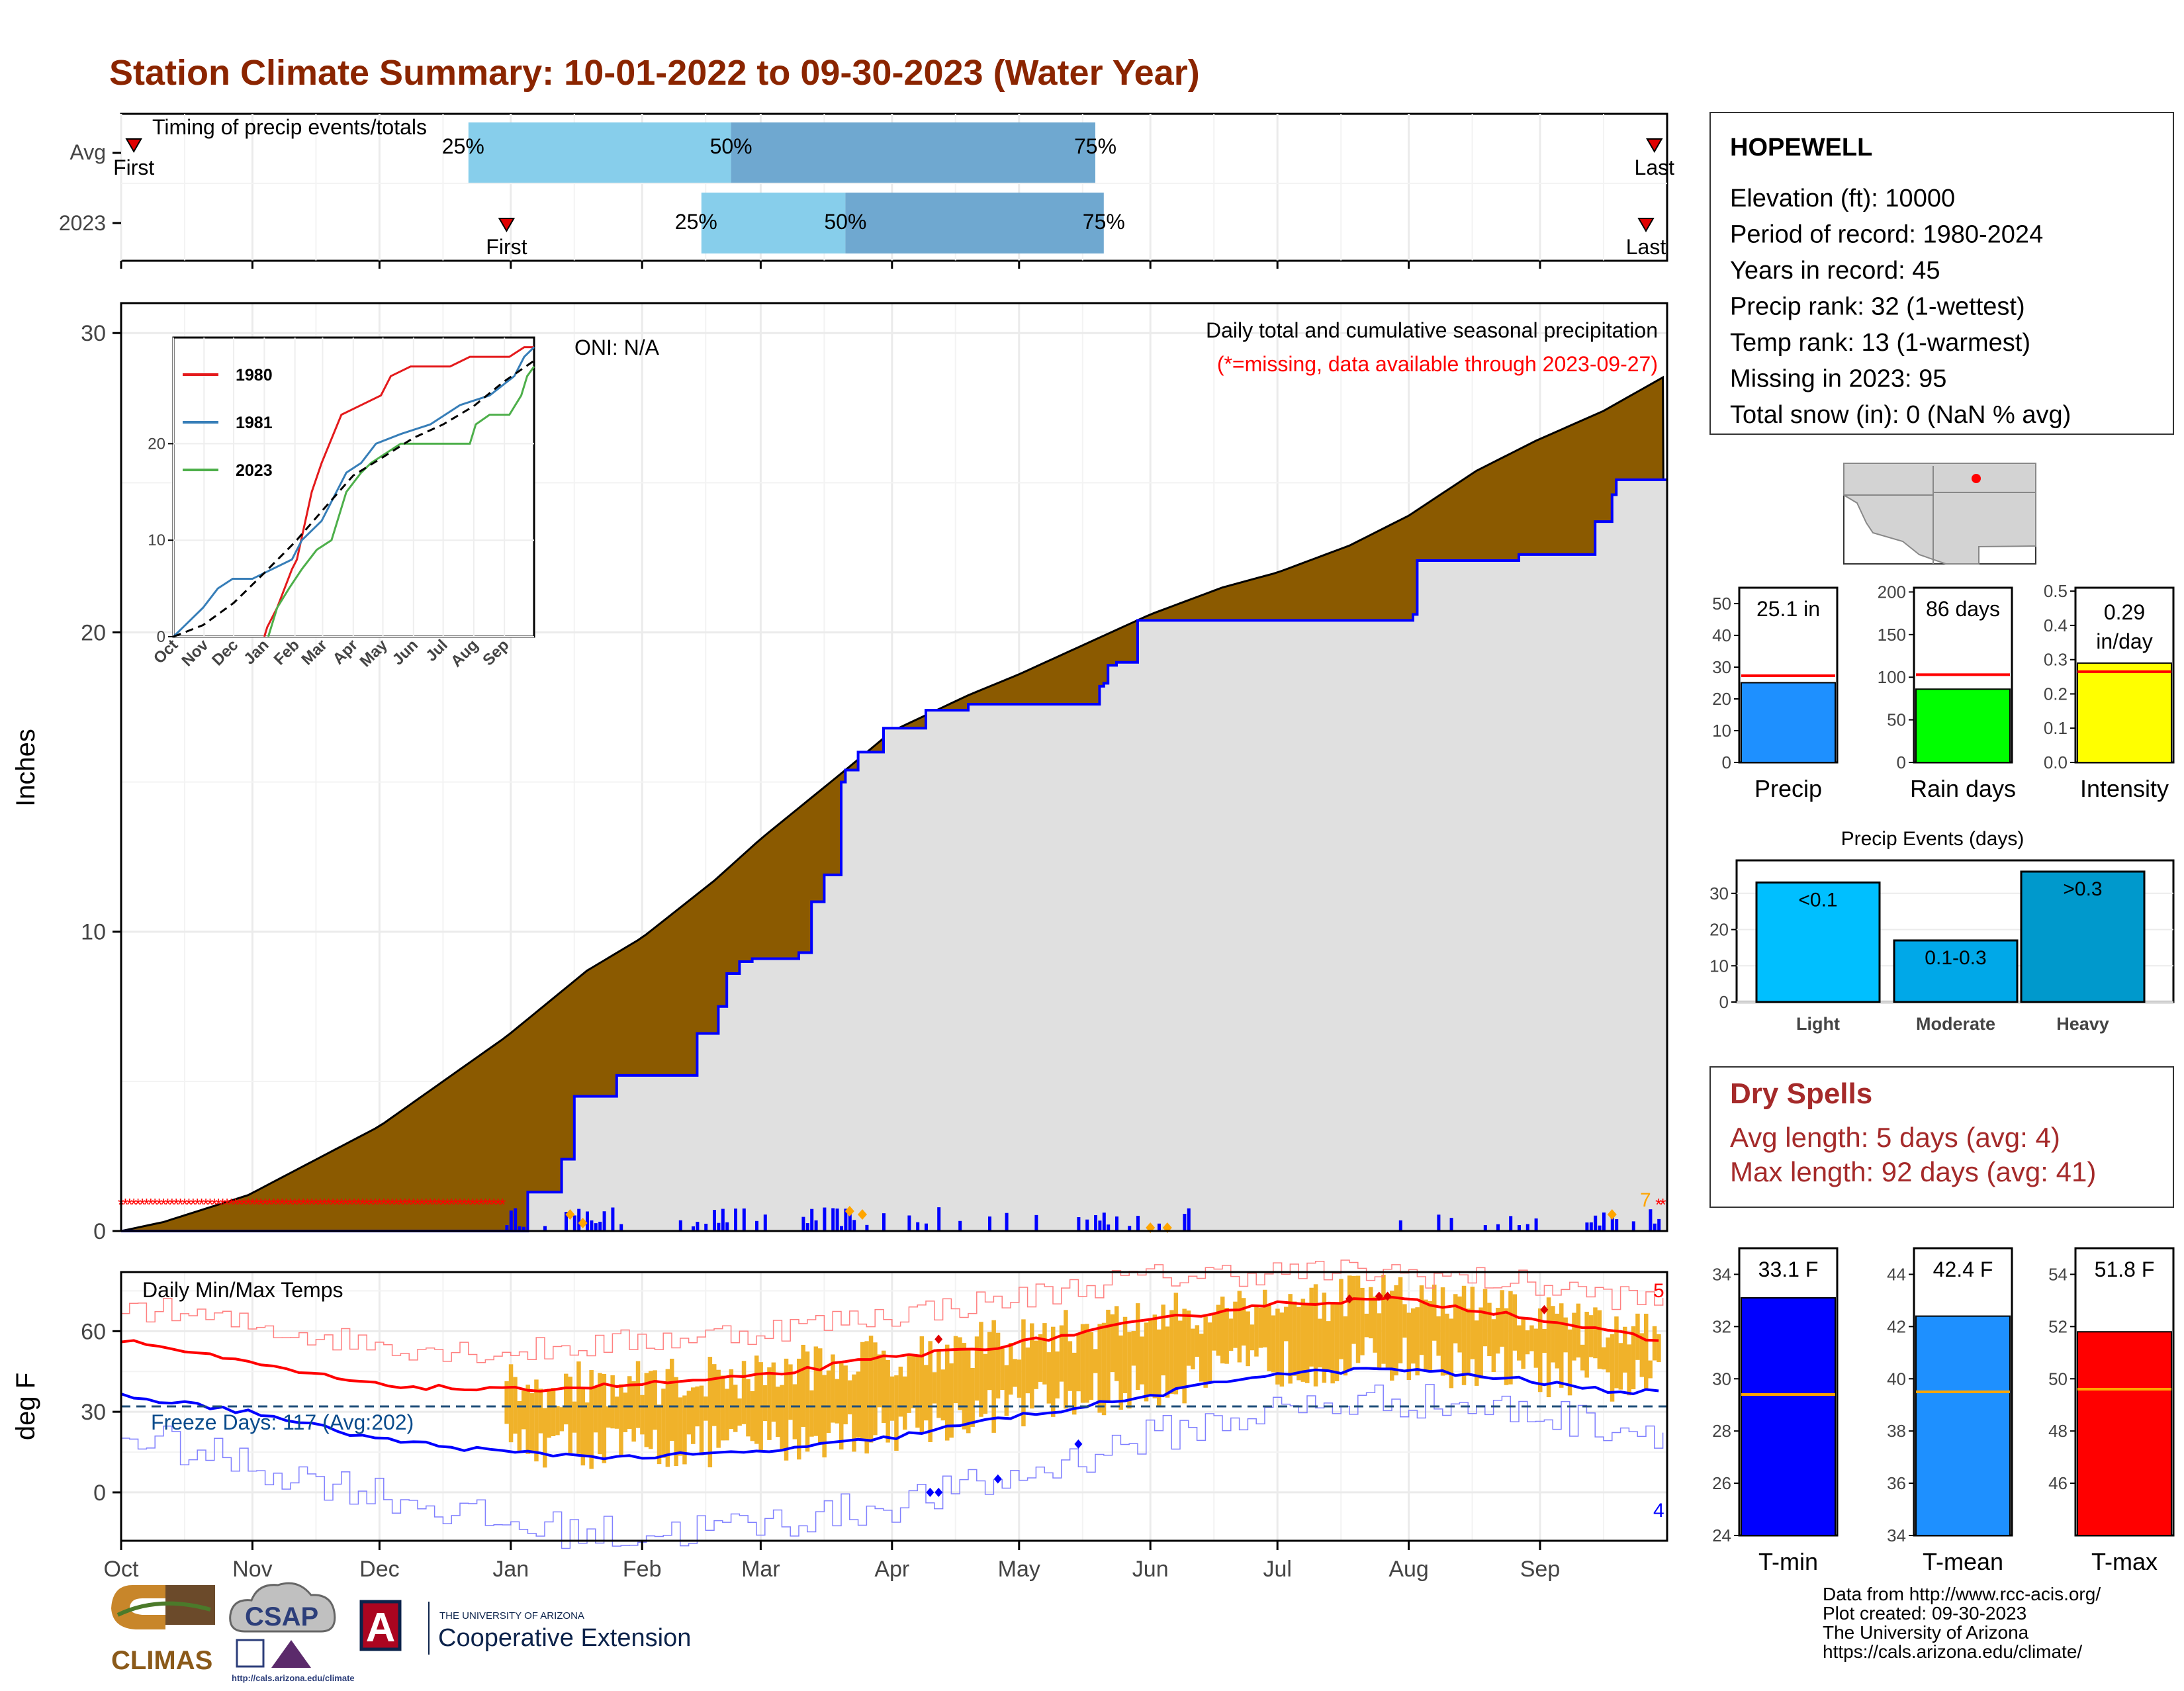 The width and height of the screenshot is (2184, 1691). I want to click on tmax-bar-chart: 46 48 50 52 54 51.8 F T-max, so click(2111, 1411).